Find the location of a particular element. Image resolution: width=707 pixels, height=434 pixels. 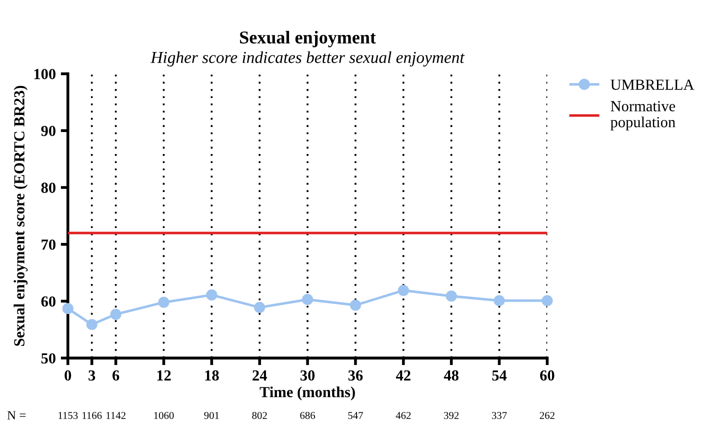

y-tick-label: 100 is located at coordinates (45, 74).